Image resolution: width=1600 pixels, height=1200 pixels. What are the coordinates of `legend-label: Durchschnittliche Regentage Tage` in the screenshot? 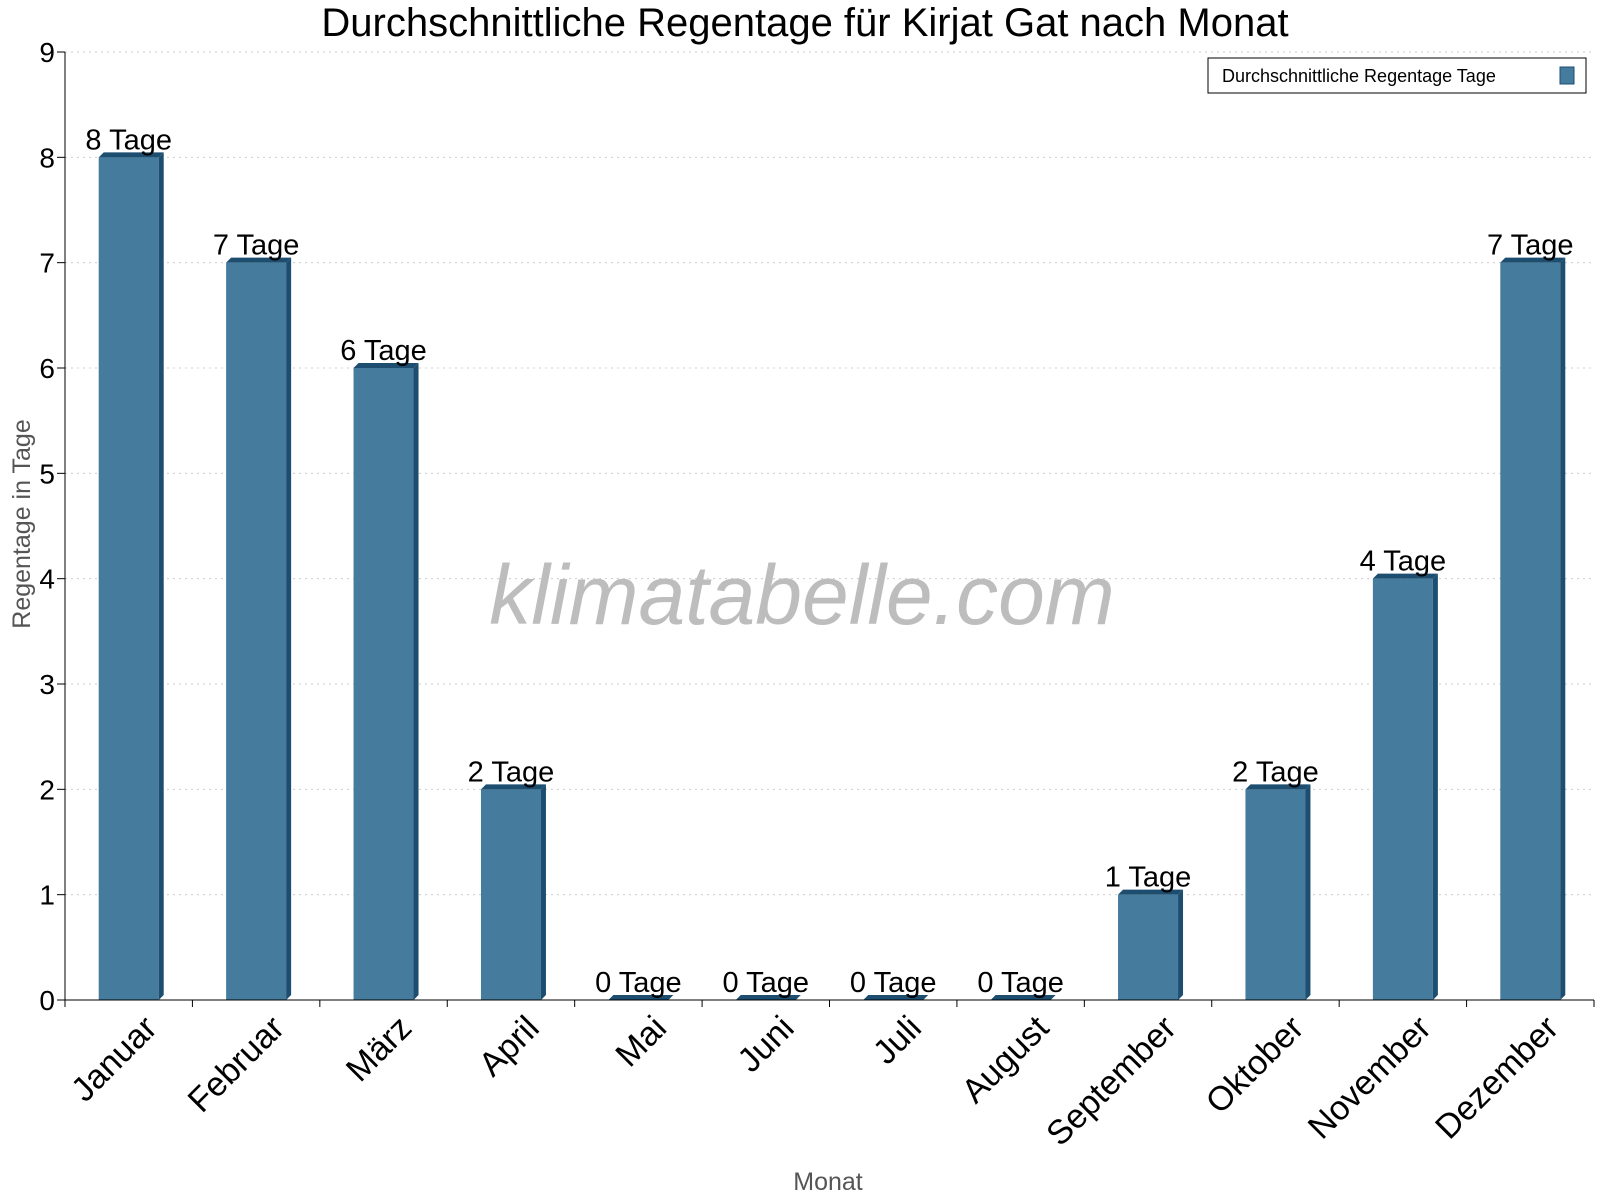 It's located at (1359, 76).